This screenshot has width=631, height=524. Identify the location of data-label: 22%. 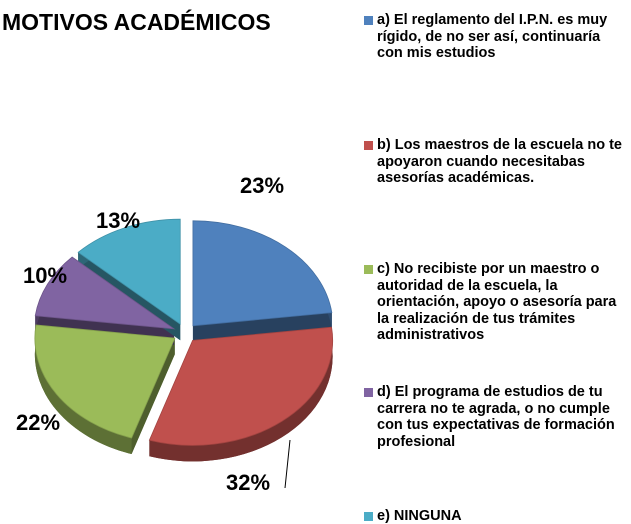
(38, 422).